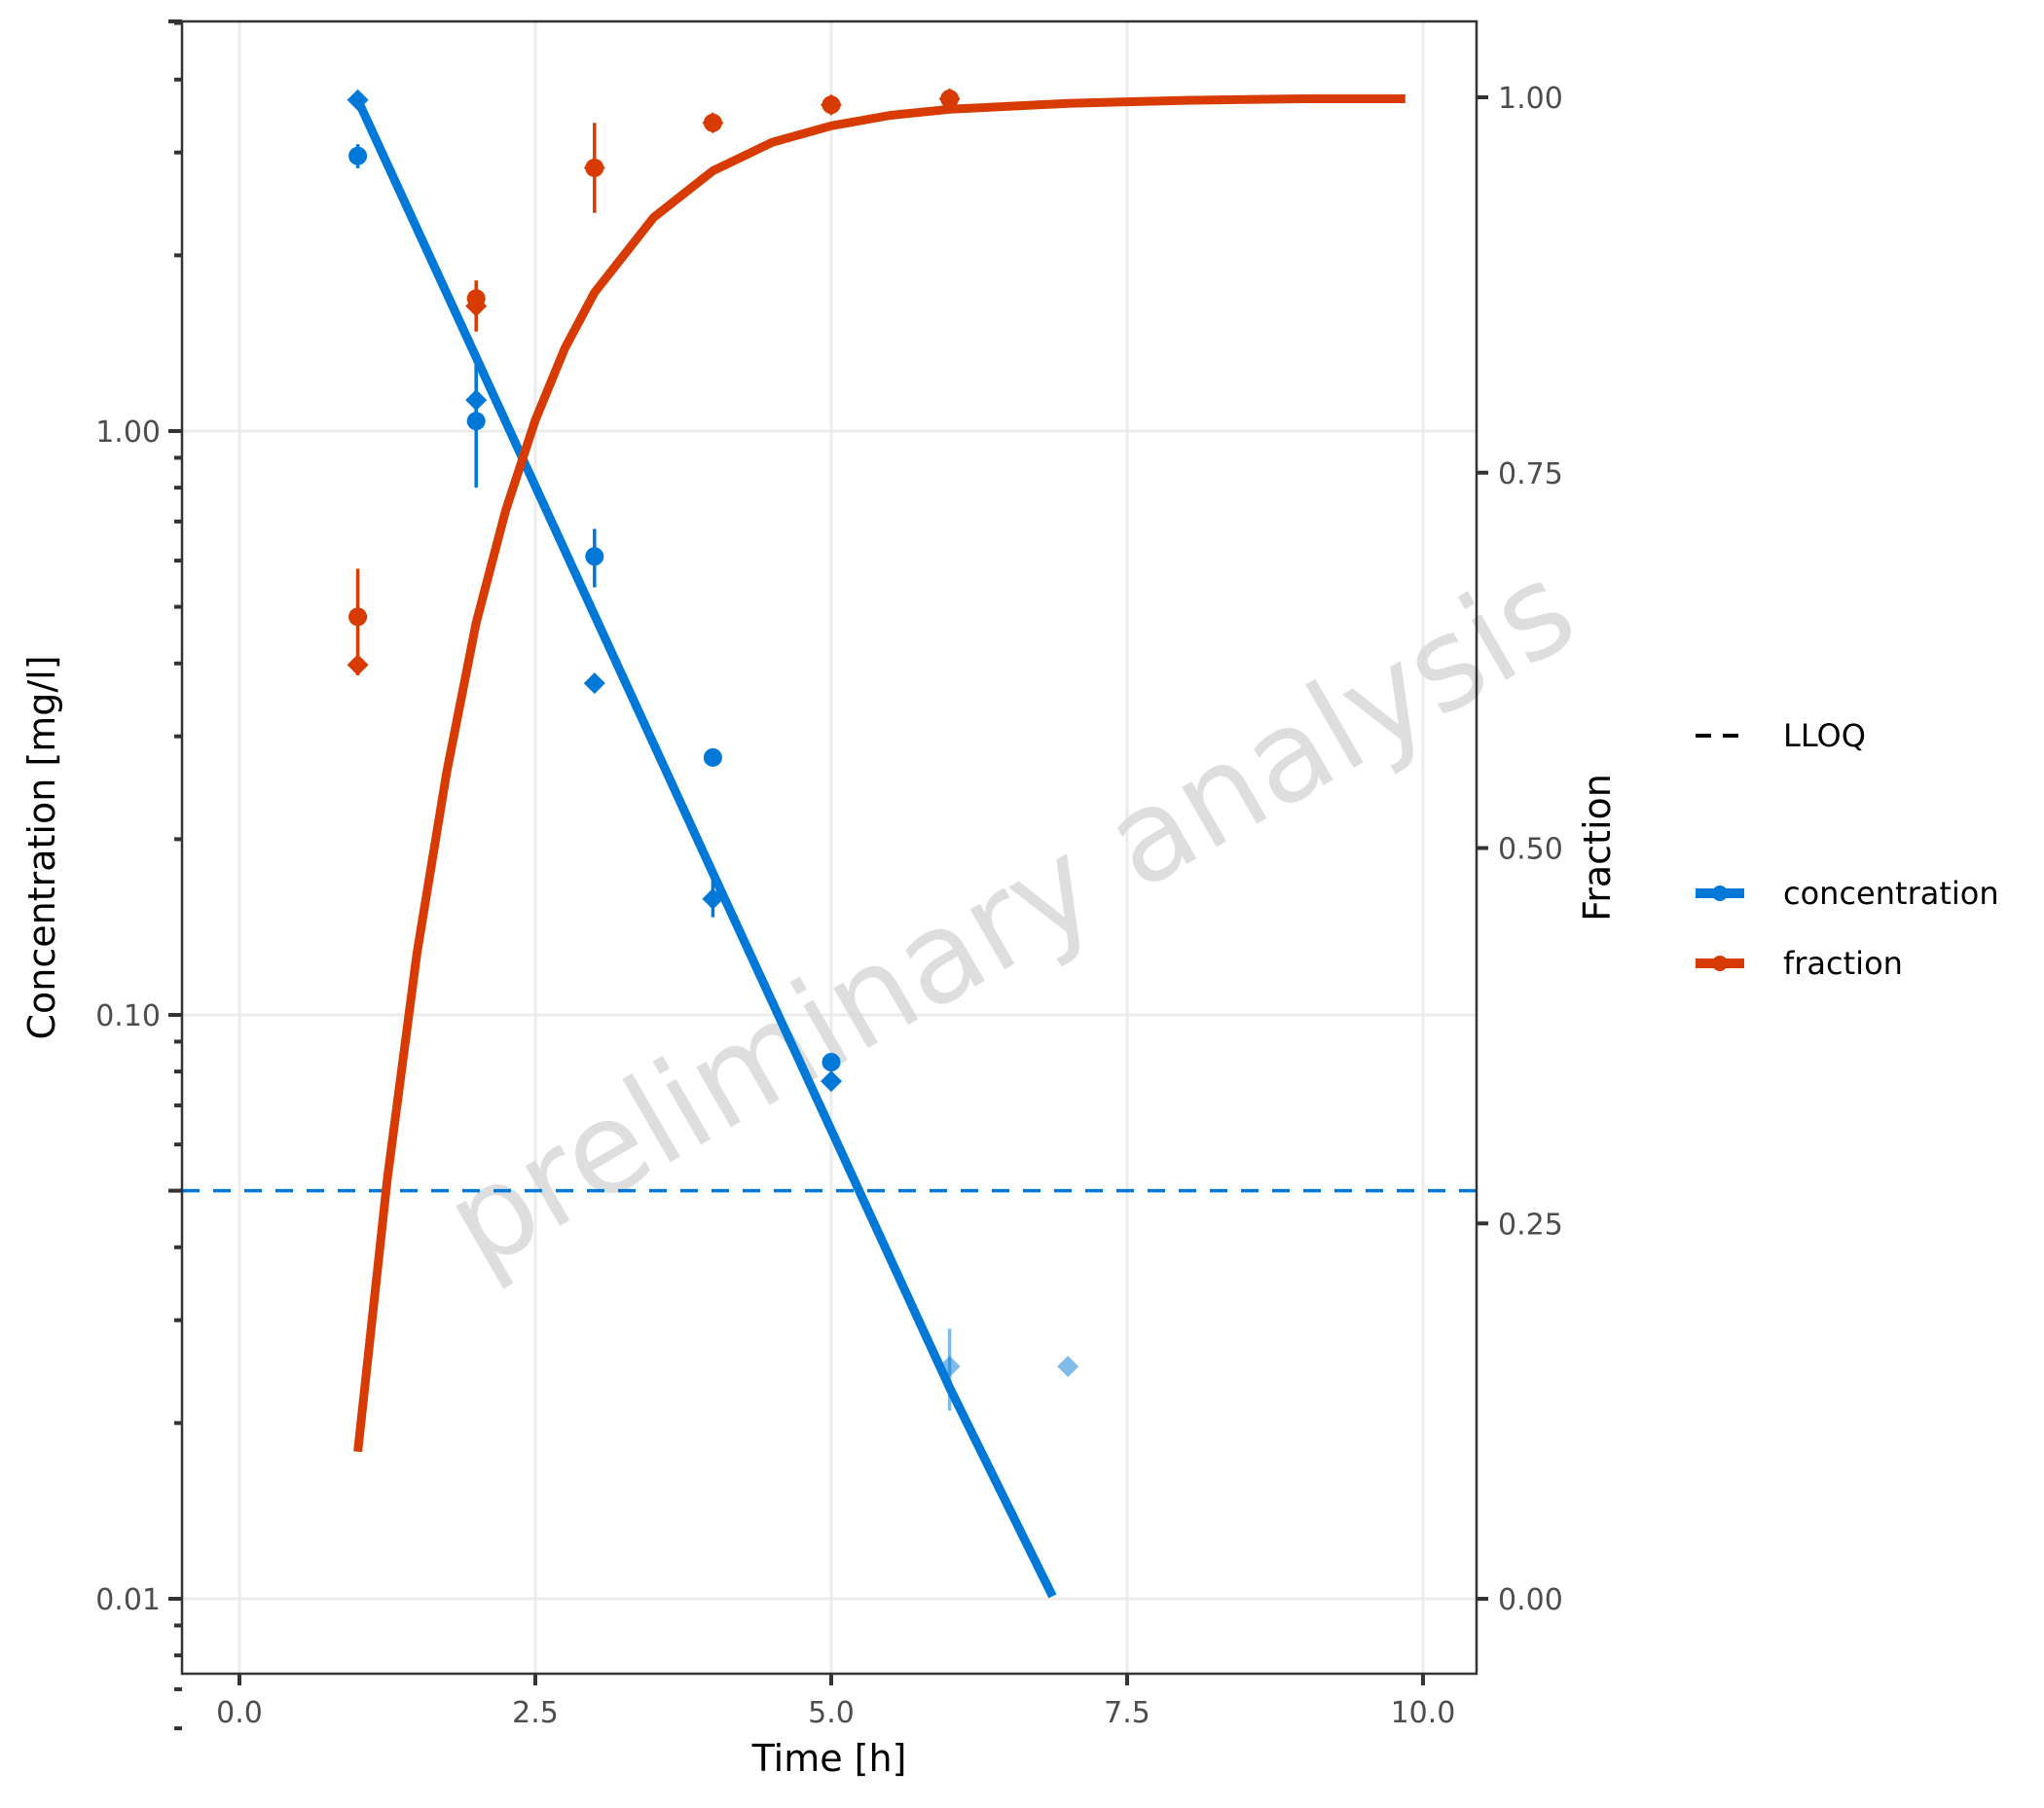  I want to click on y-tick-label: 1.00, so click(128, 433).